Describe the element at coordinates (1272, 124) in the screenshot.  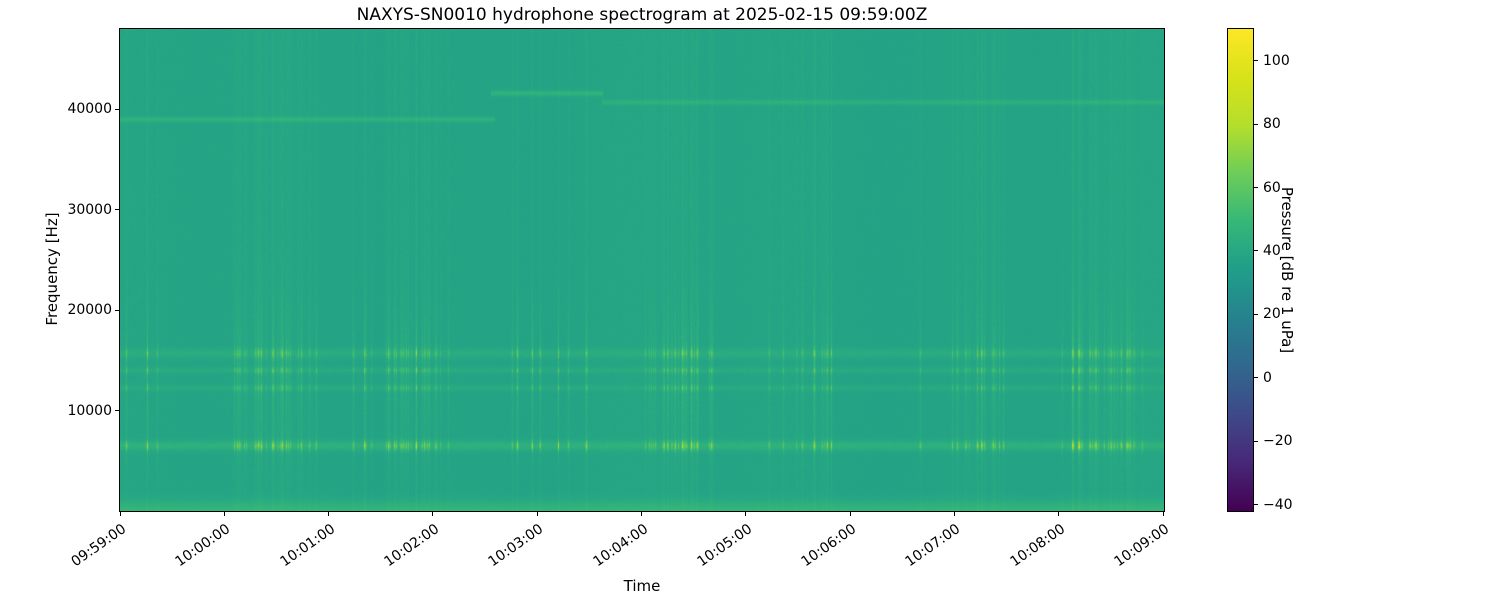
I see `colorbar-tick-label: 80` at that location.